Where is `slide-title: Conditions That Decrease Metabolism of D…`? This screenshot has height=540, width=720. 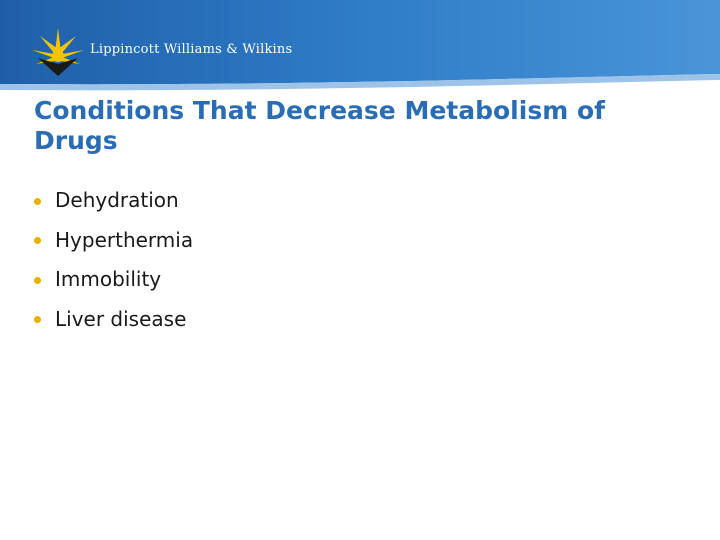
slide-title: Conditions That Decrease Metabolism of D… is located at coordinates (320, 125).